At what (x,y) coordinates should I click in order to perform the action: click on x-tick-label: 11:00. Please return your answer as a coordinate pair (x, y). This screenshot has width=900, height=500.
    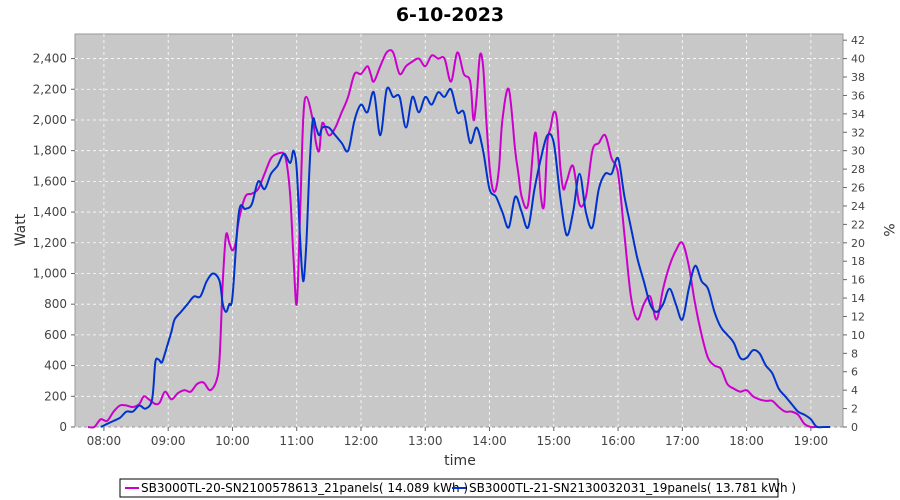
    Looking at the image, I should click on (296, 441).